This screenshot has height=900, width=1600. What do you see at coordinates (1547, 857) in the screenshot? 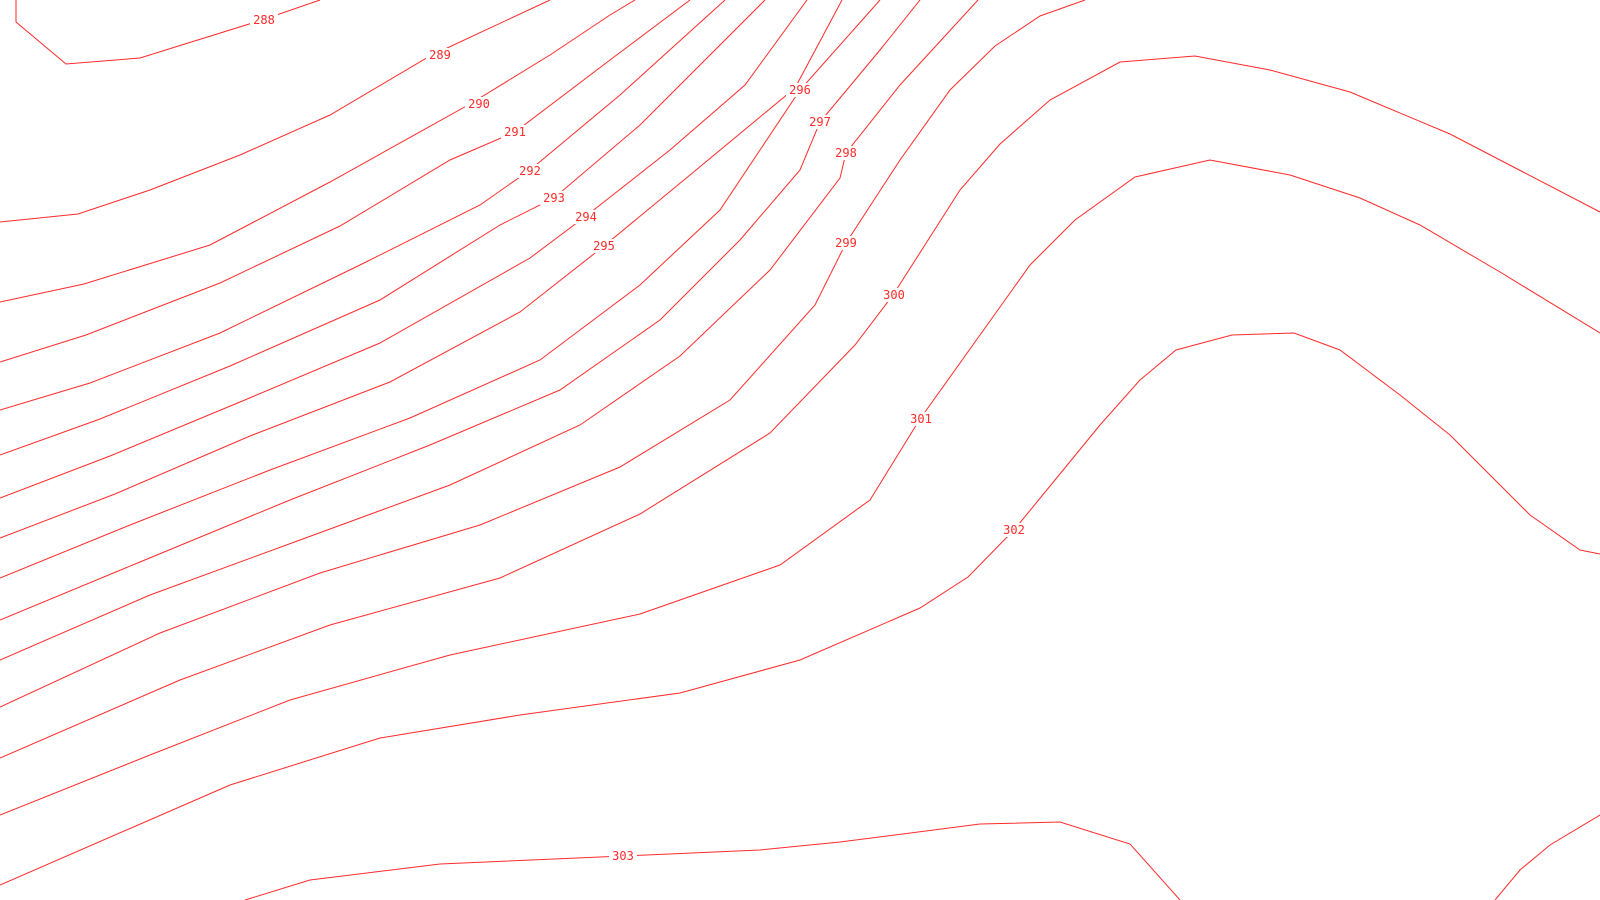
I see `contour-line-303b` at bounding box center [1547, 857].